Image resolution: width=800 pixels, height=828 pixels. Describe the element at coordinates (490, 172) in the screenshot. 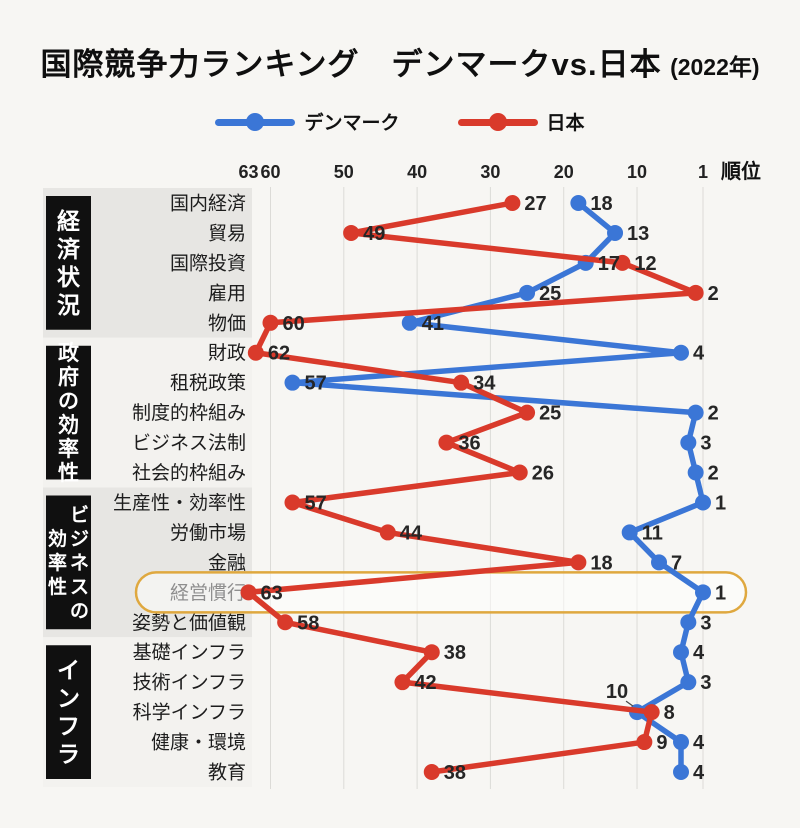

I see `axis-tick-label: 30` at that location.